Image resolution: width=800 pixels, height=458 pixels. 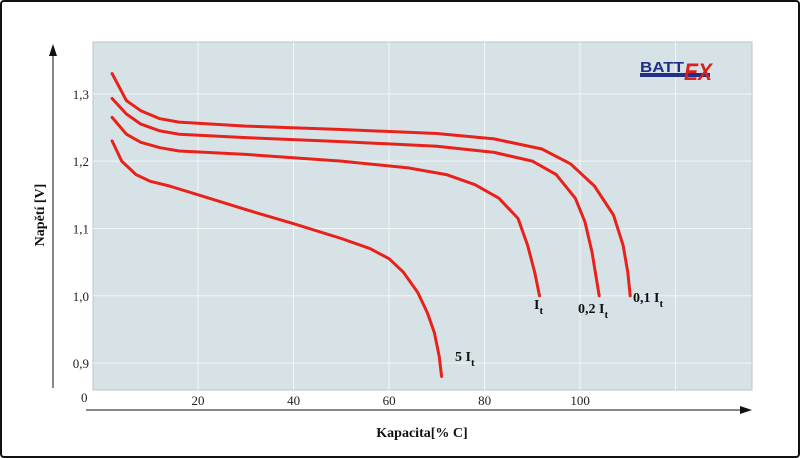 What do you see at coordinates (81, 161) in the screenshot?
I see `y-tick-label: 1,2` at bounding box center [81, 161].